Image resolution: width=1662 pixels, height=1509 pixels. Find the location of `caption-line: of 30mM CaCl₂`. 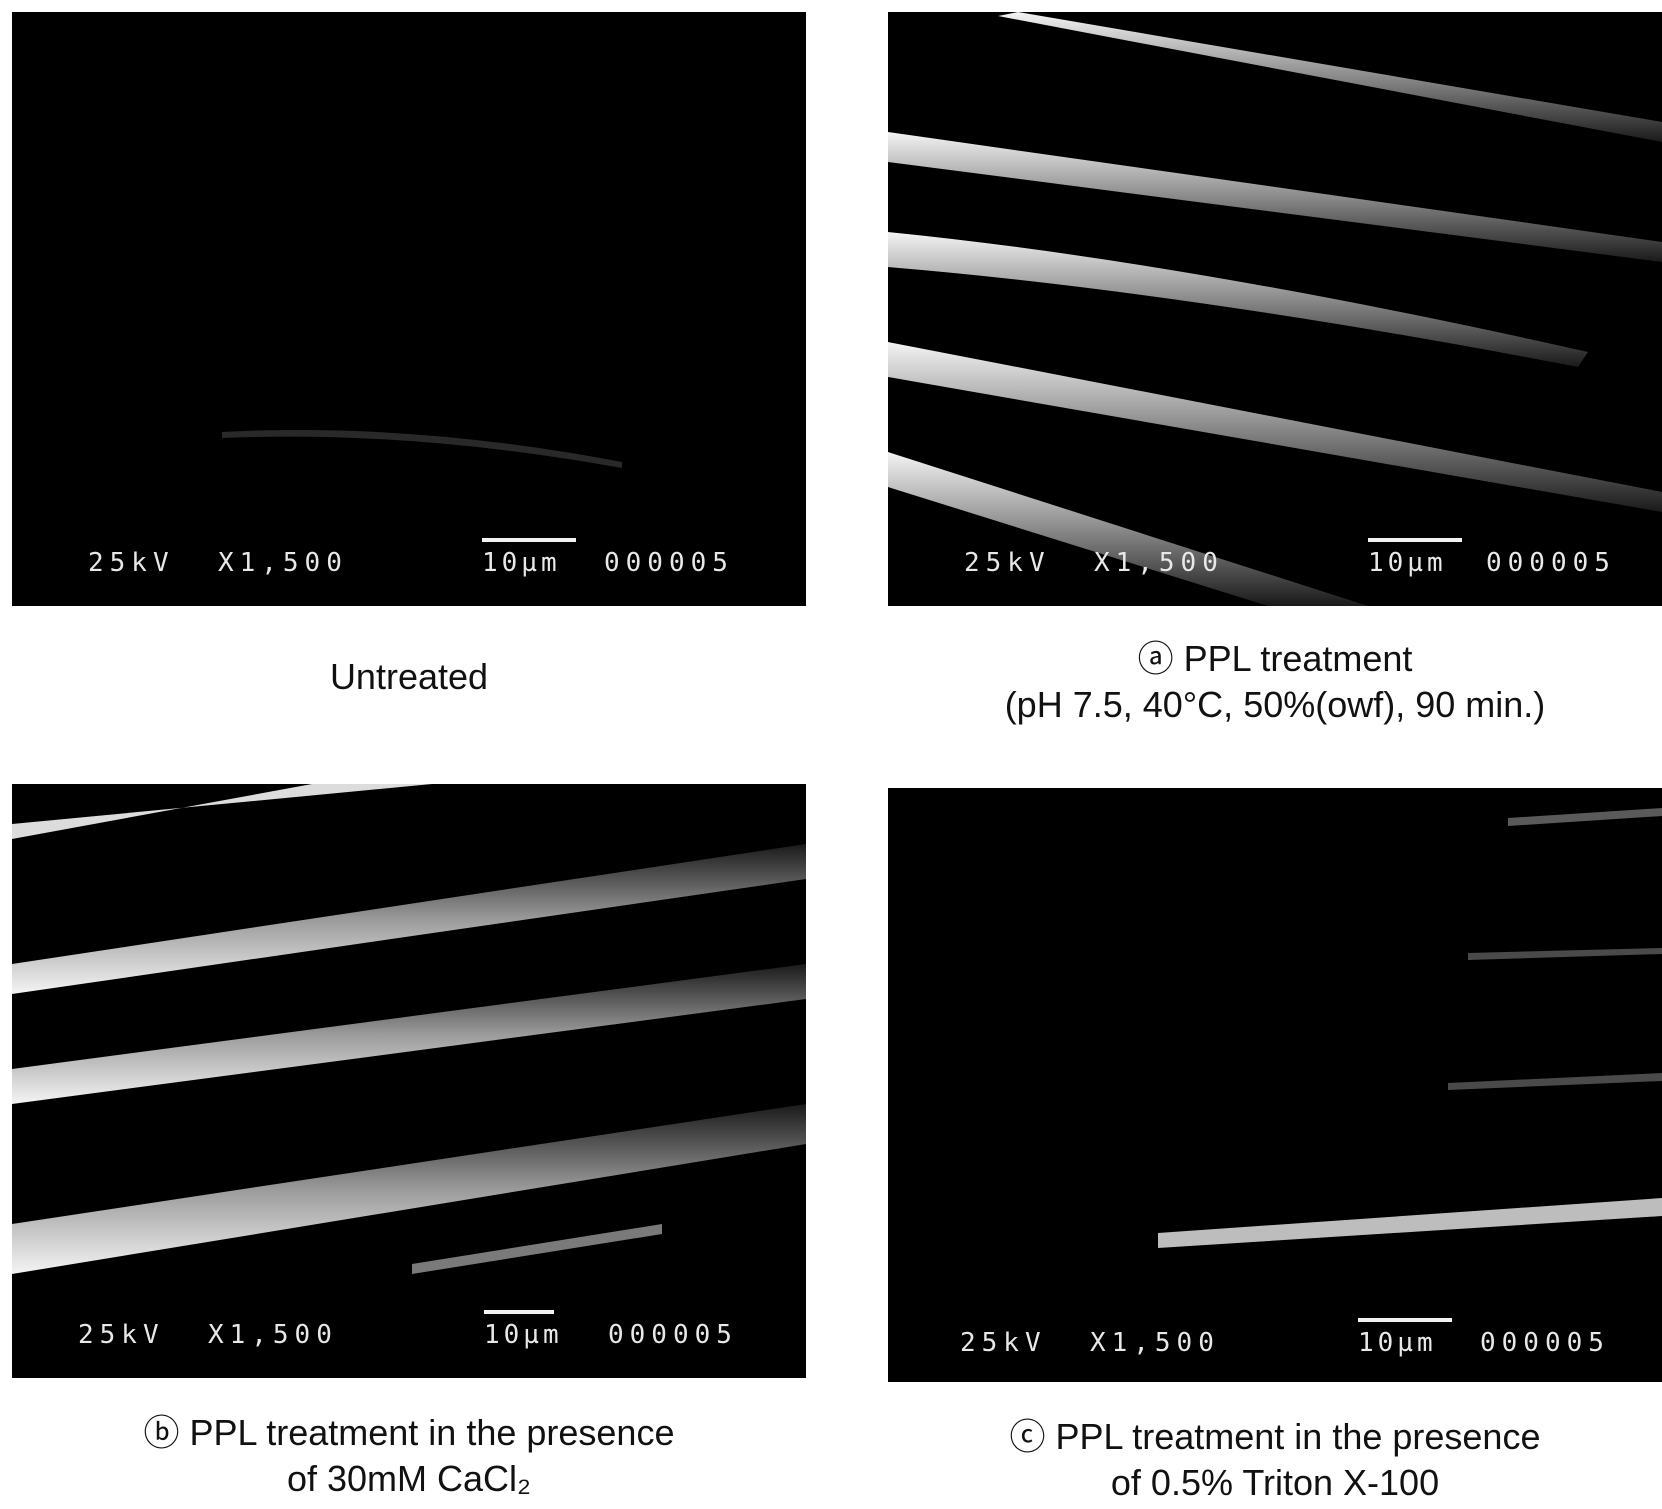

caption-line: of 30mM CaCl₂ is located at coordinates (409, 1478).